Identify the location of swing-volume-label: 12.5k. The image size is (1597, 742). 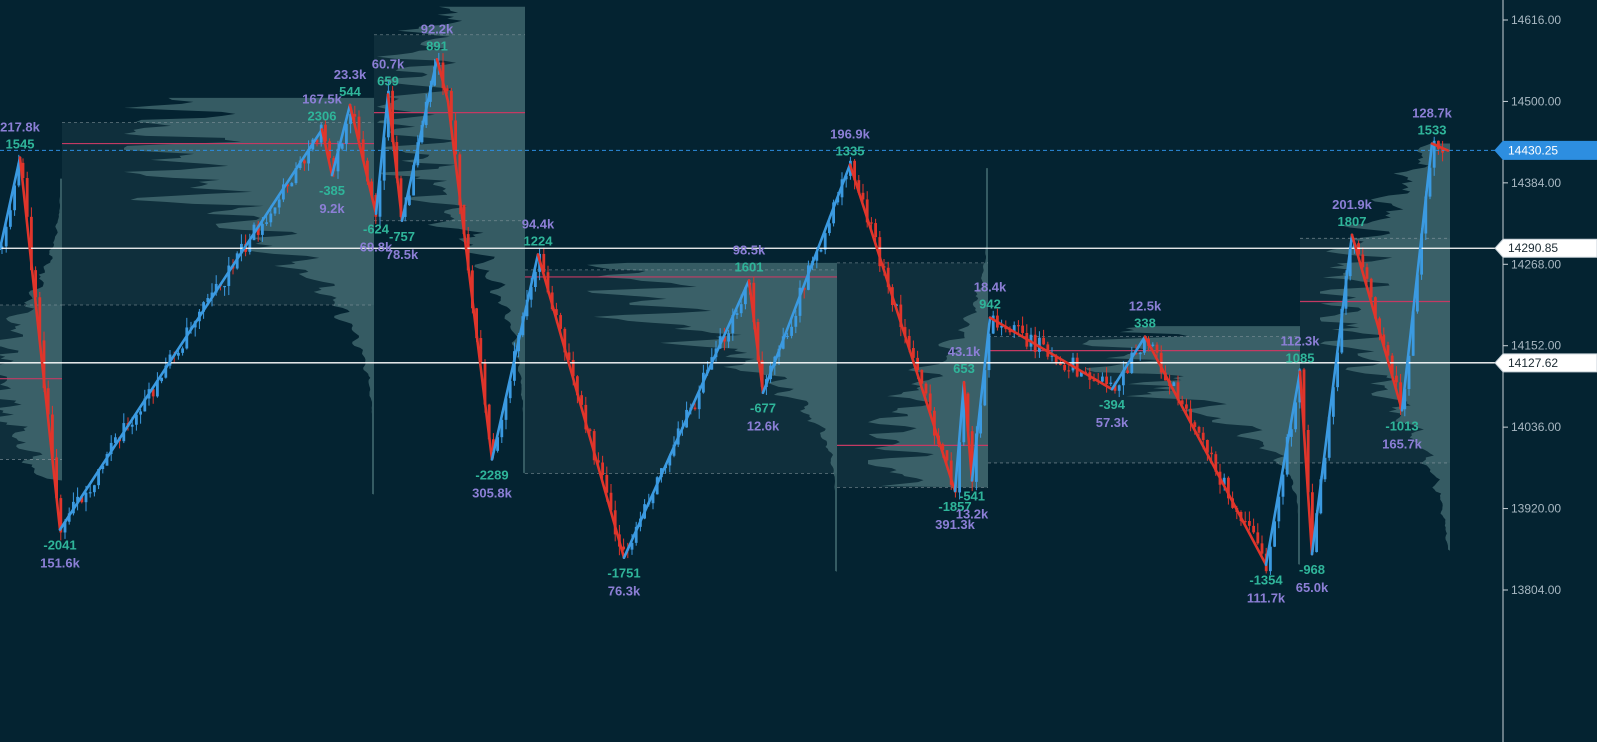
(1145, 306).